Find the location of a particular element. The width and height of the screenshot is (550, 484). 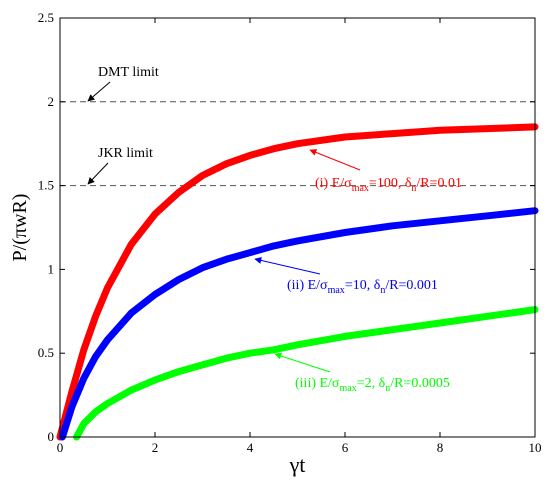

y-tick-label: 1 is located at coordinates (51, 268).